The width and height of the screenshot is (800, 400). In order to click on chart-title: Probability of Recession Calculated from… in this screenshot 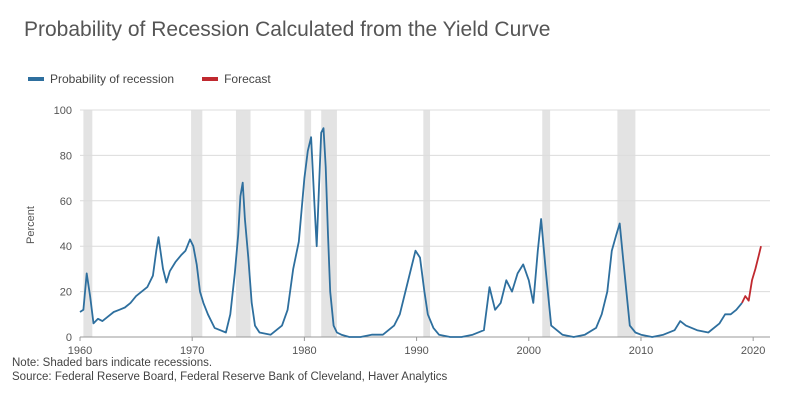, I will do `click(287, 29)`.